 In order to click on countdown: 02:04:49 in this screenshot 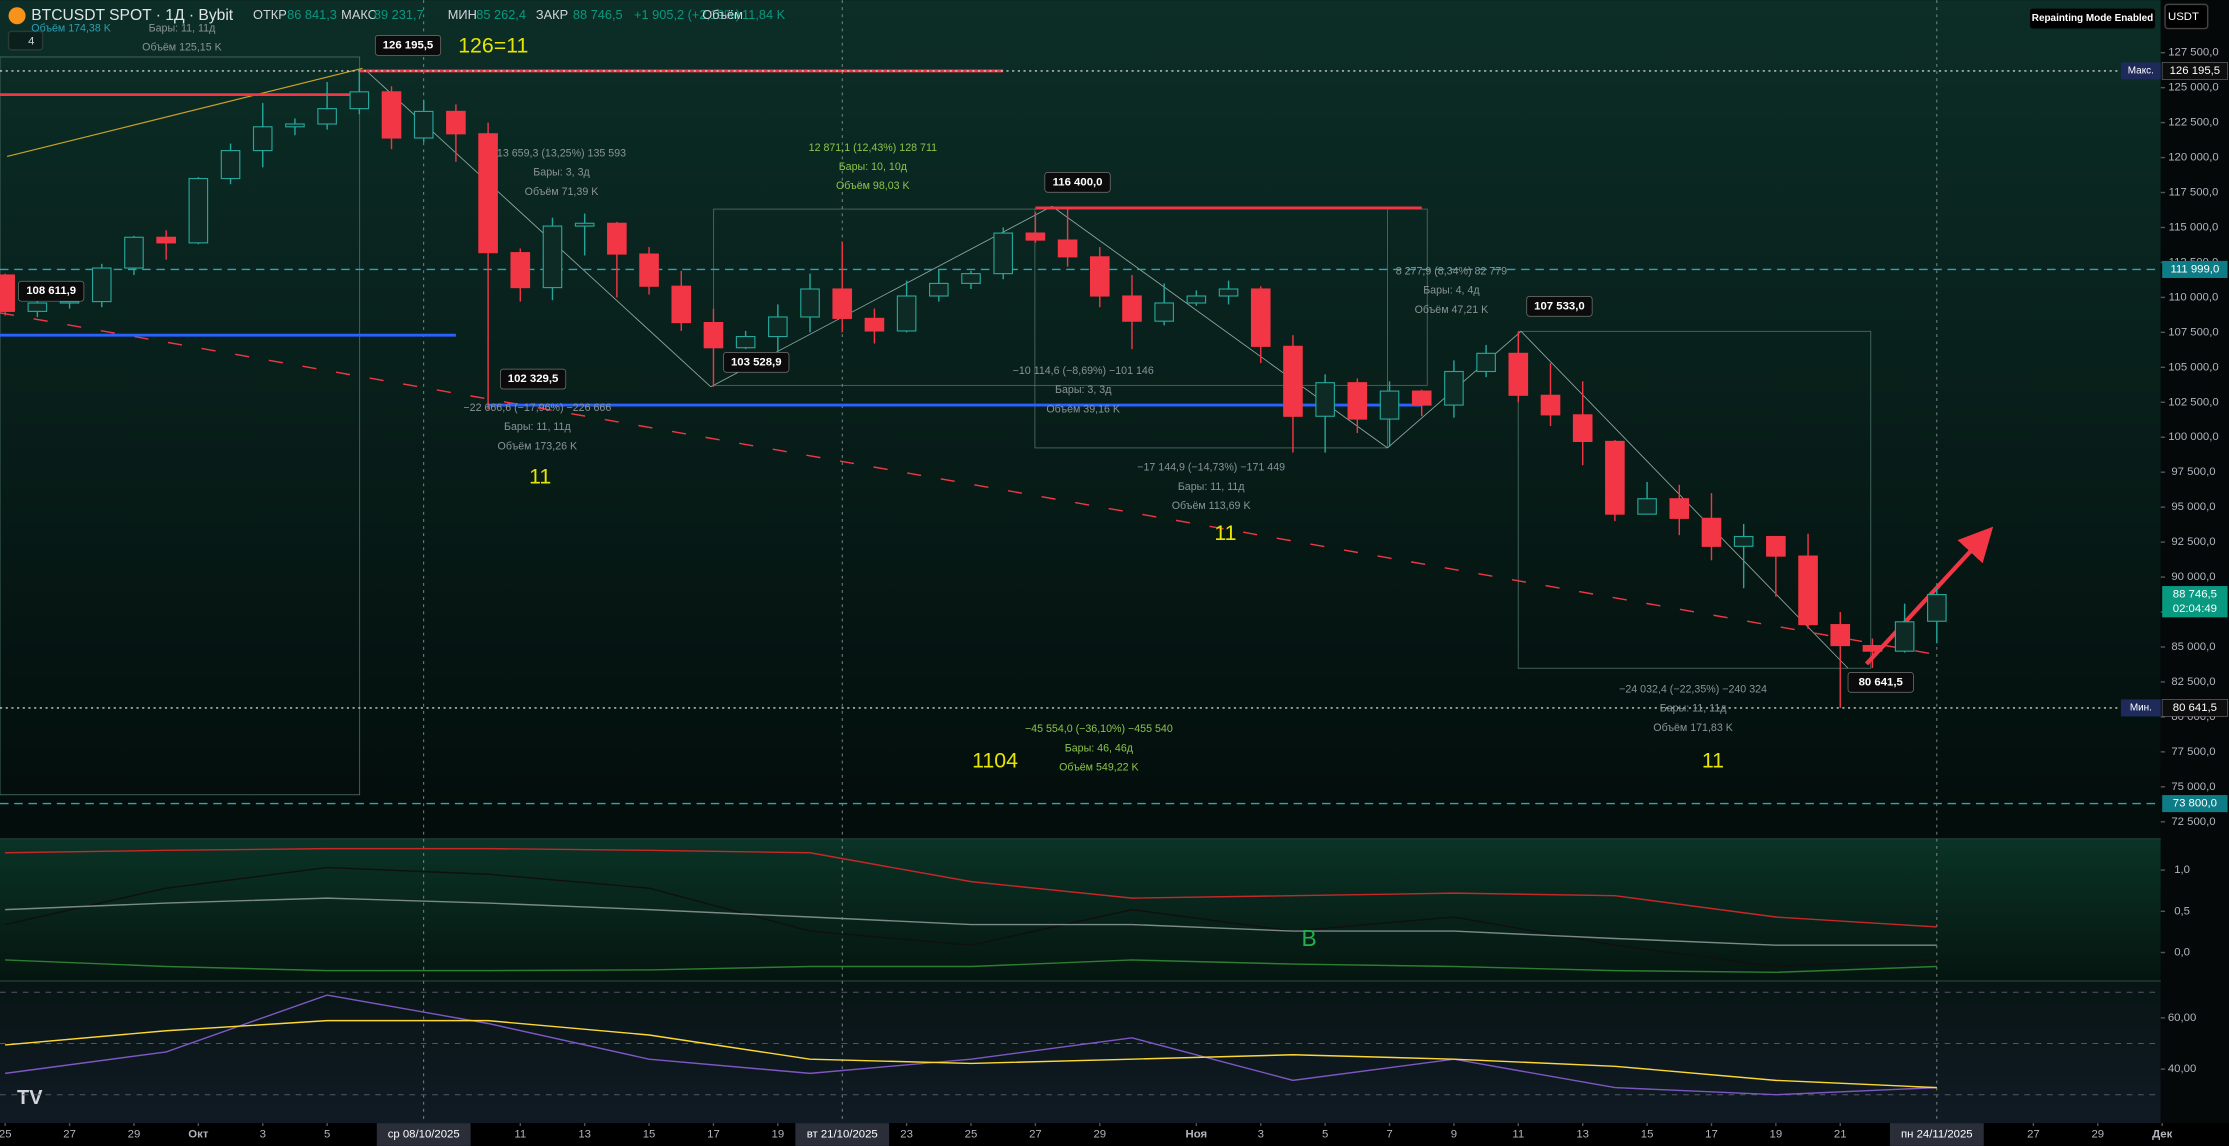, I will do `click(2195, 609)`.